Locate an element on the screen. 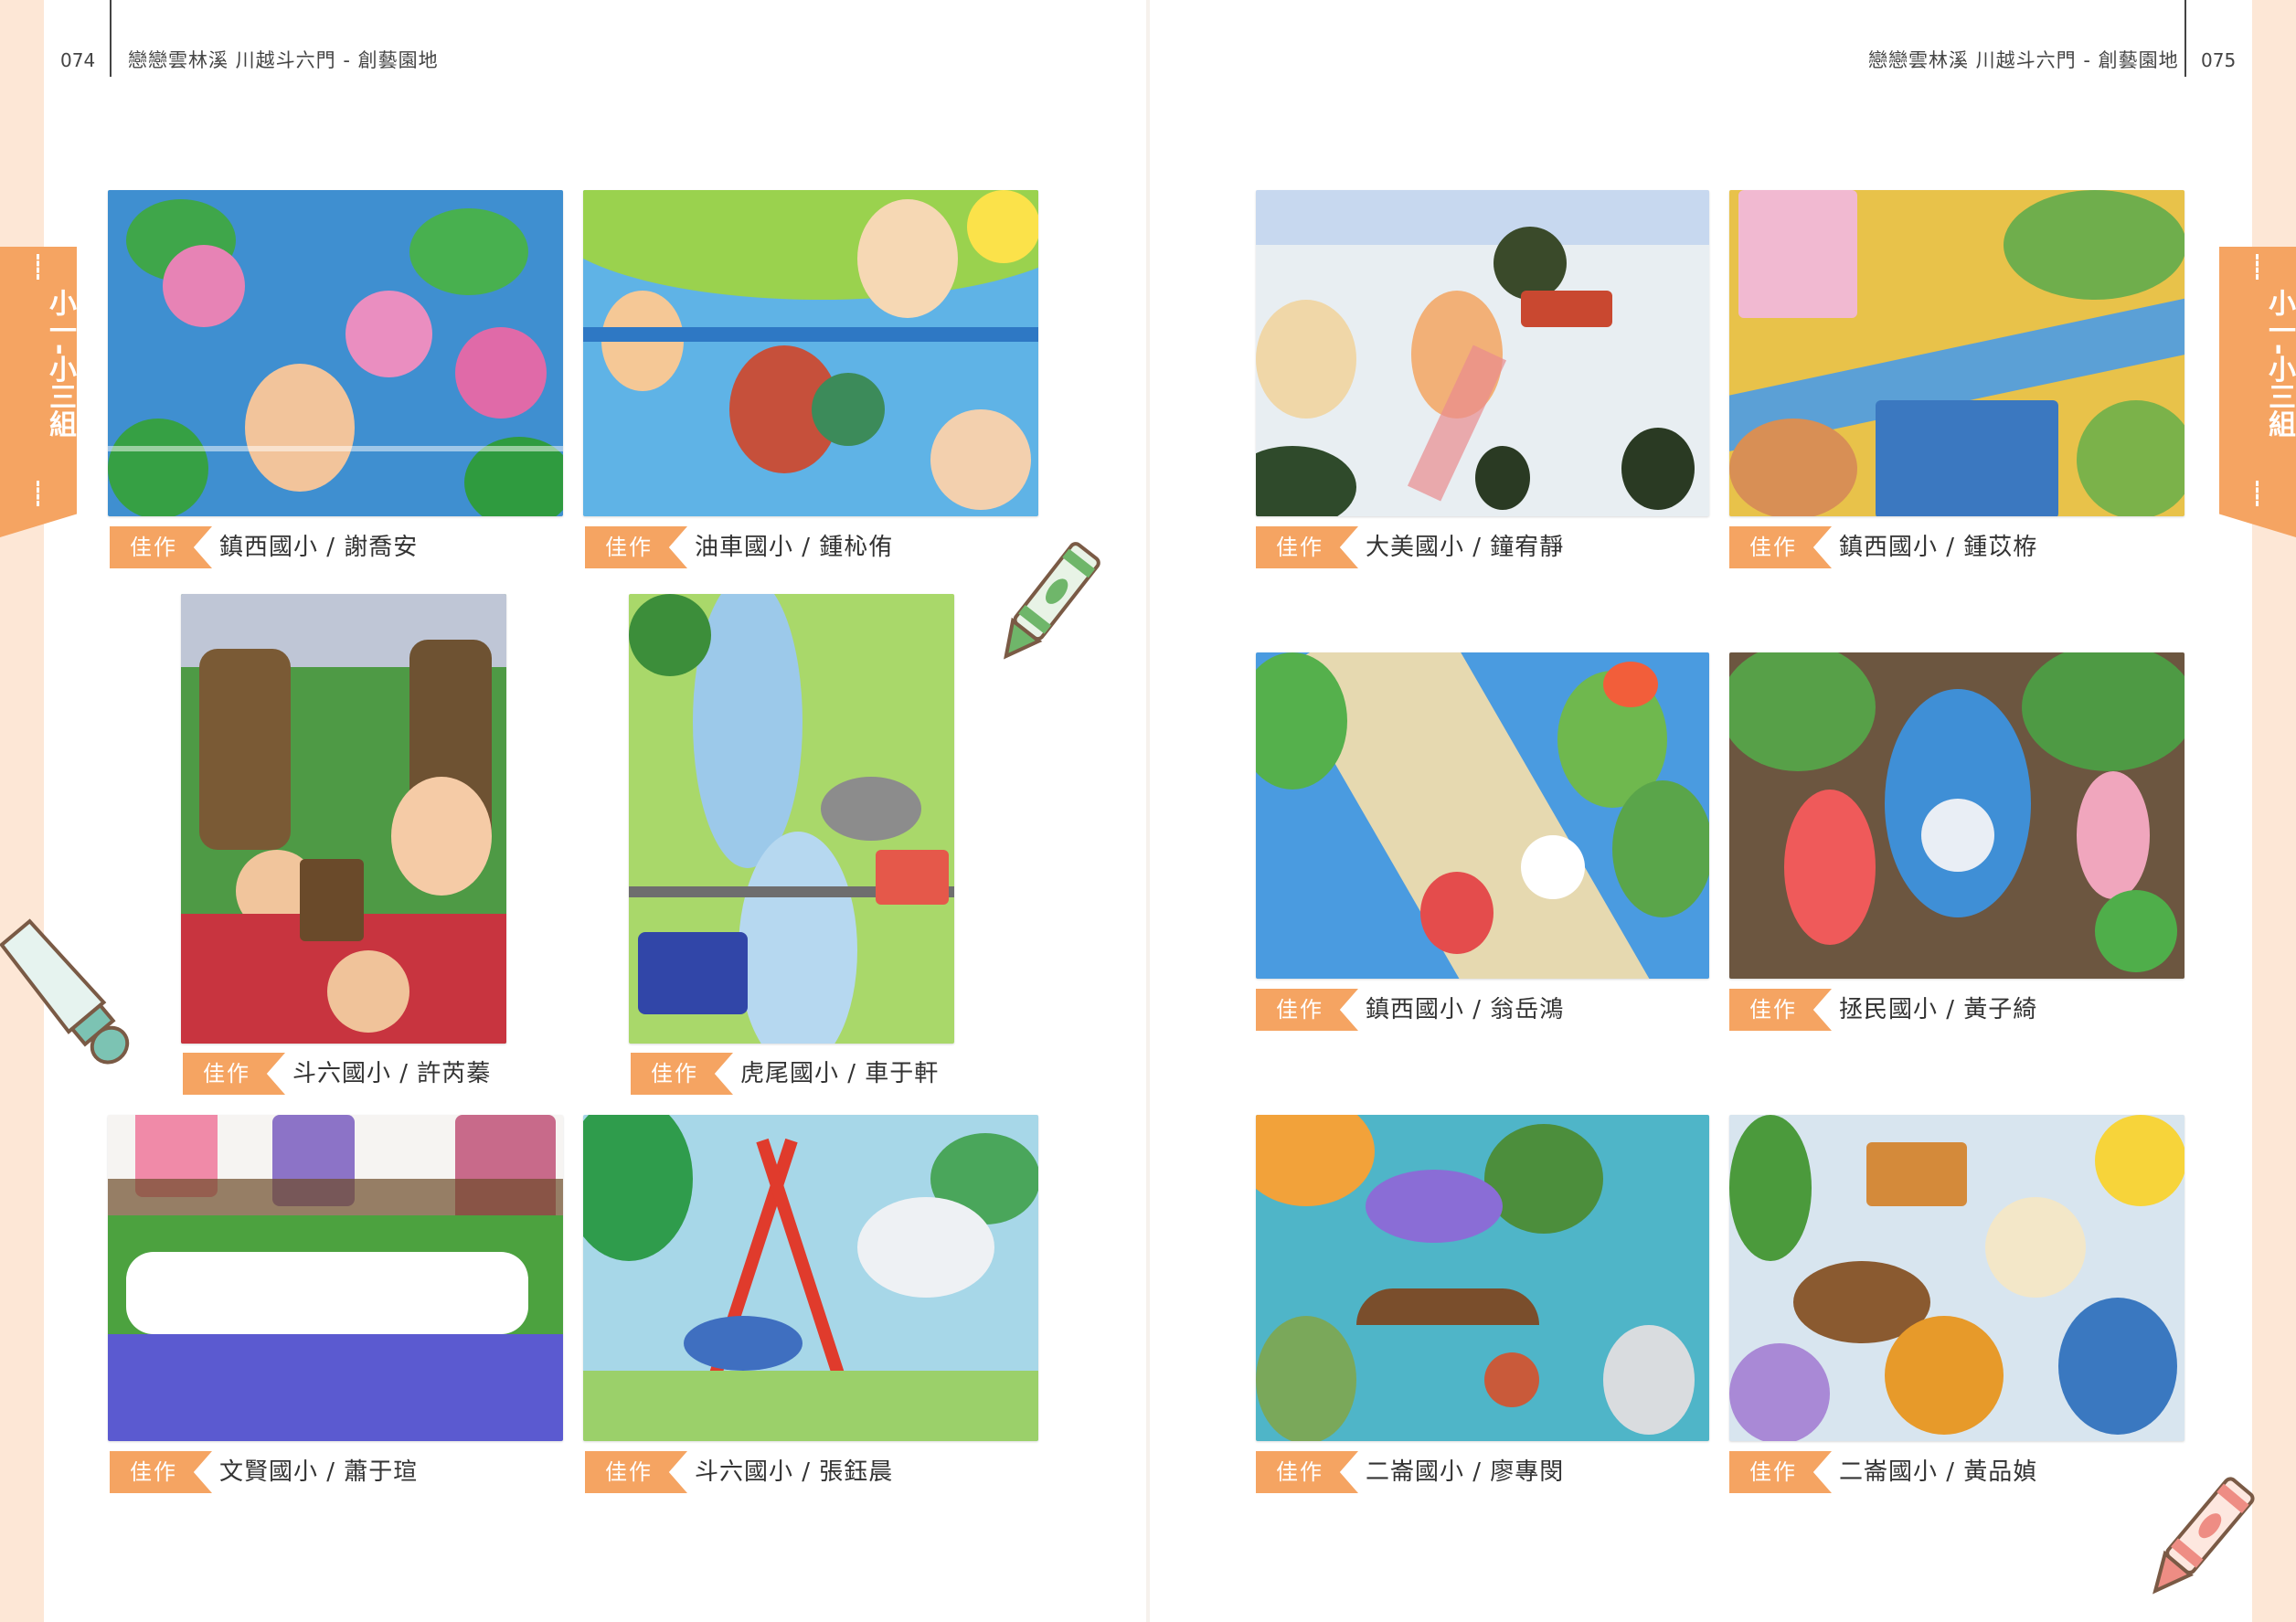 The image size is (2296, 1622). book-gutter is located at coordinates (1148, 811).